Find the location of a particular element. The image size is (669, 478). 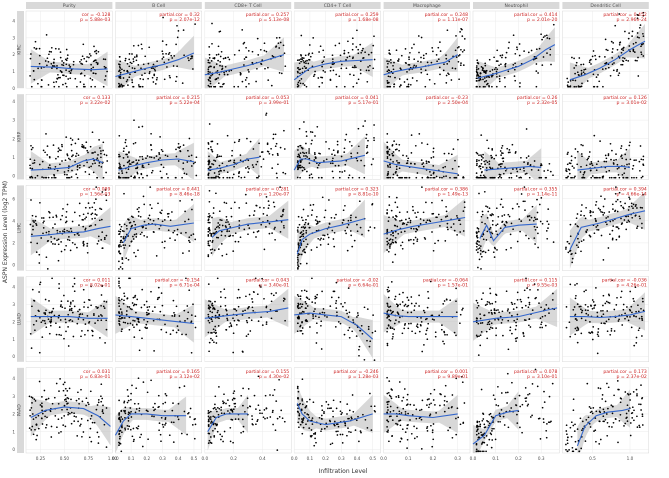

p-value-label: p = 3.12e-02 is located at coordinates (185, 377).